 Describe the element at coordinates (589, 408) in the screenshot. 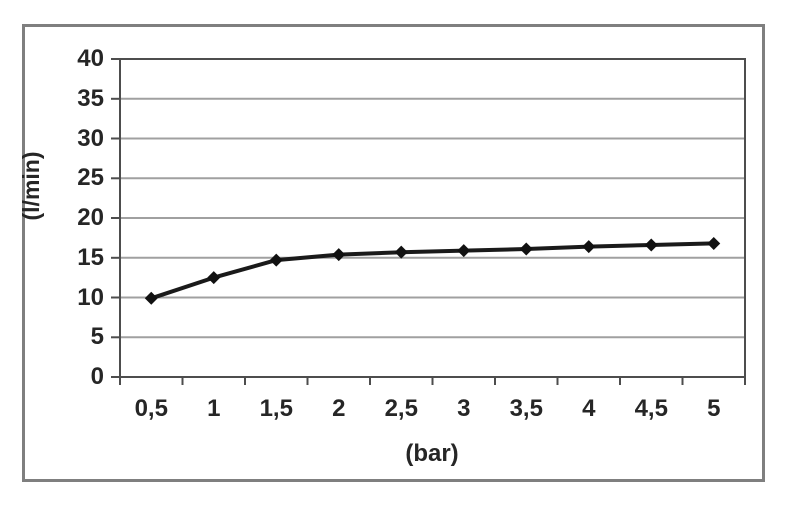

I see `x-tick-label: 4` at that location.